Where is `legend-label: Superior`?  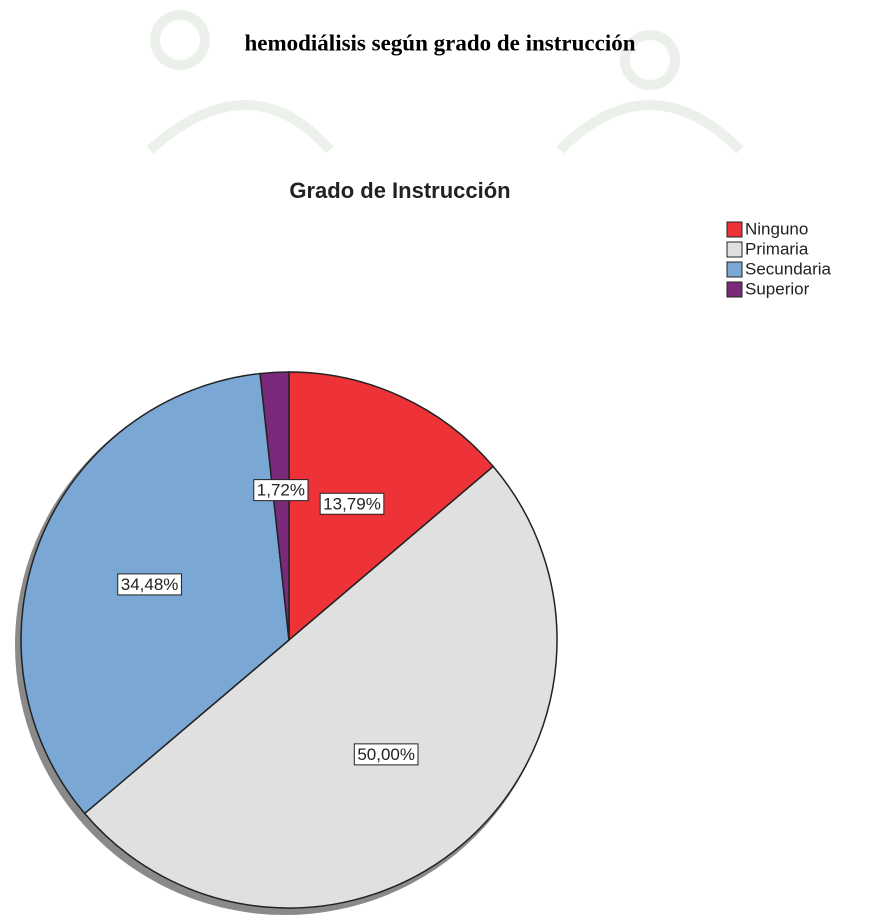
legend-label: Superior is located at coordinates (777, 288).